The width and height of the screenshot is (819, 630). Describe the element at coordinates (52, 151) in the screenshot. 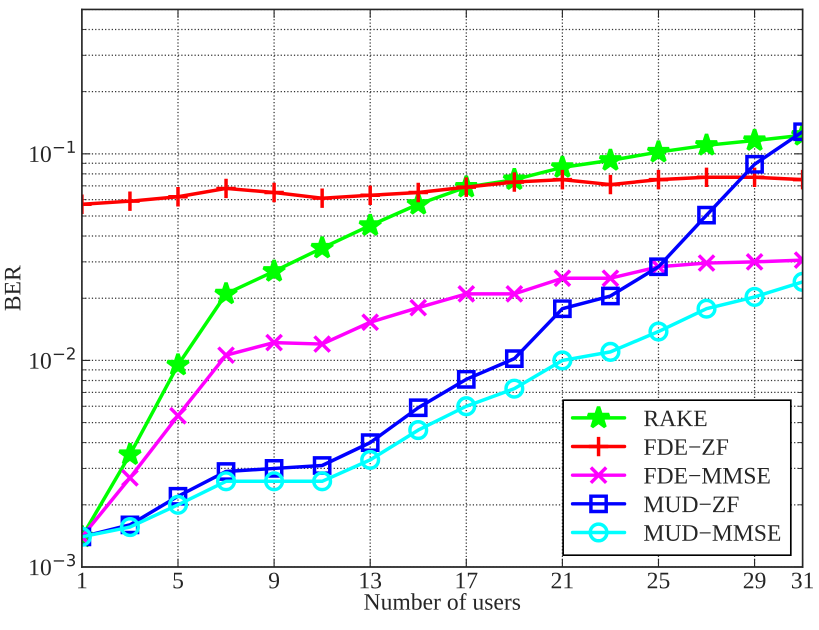

I see `y-tick-label: 10$^{−1}$` at that location.